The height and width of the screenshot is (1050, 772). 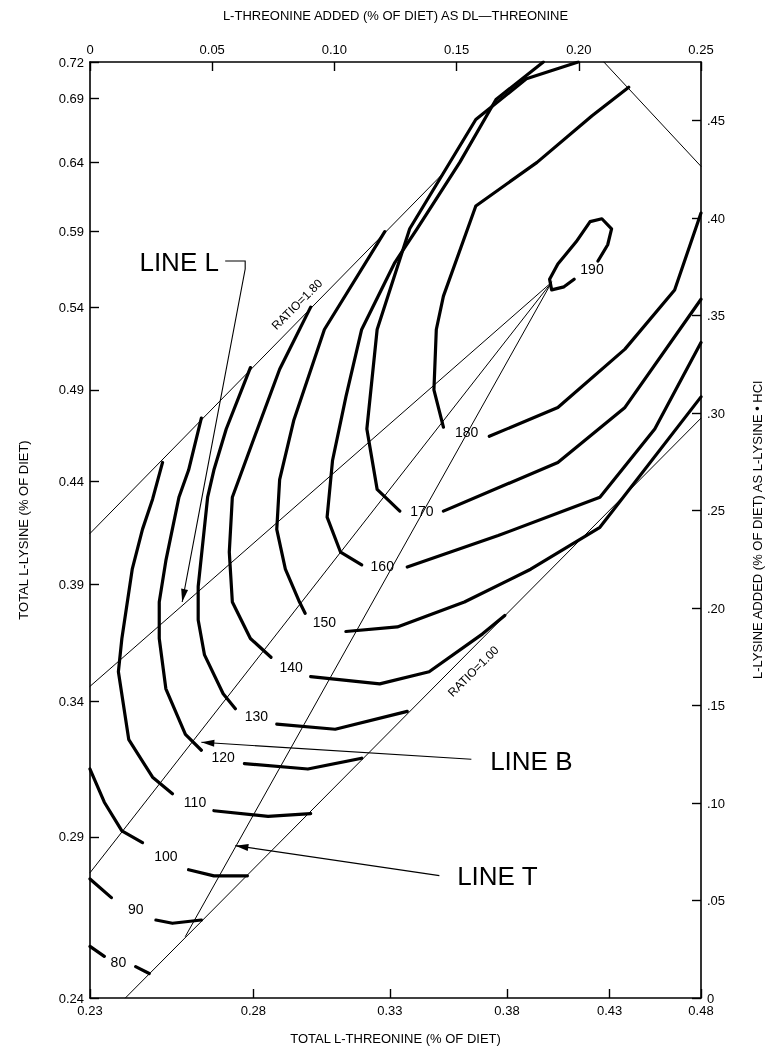 I want to click on y-tick-label: 0.54, so click(x=71, y=307).